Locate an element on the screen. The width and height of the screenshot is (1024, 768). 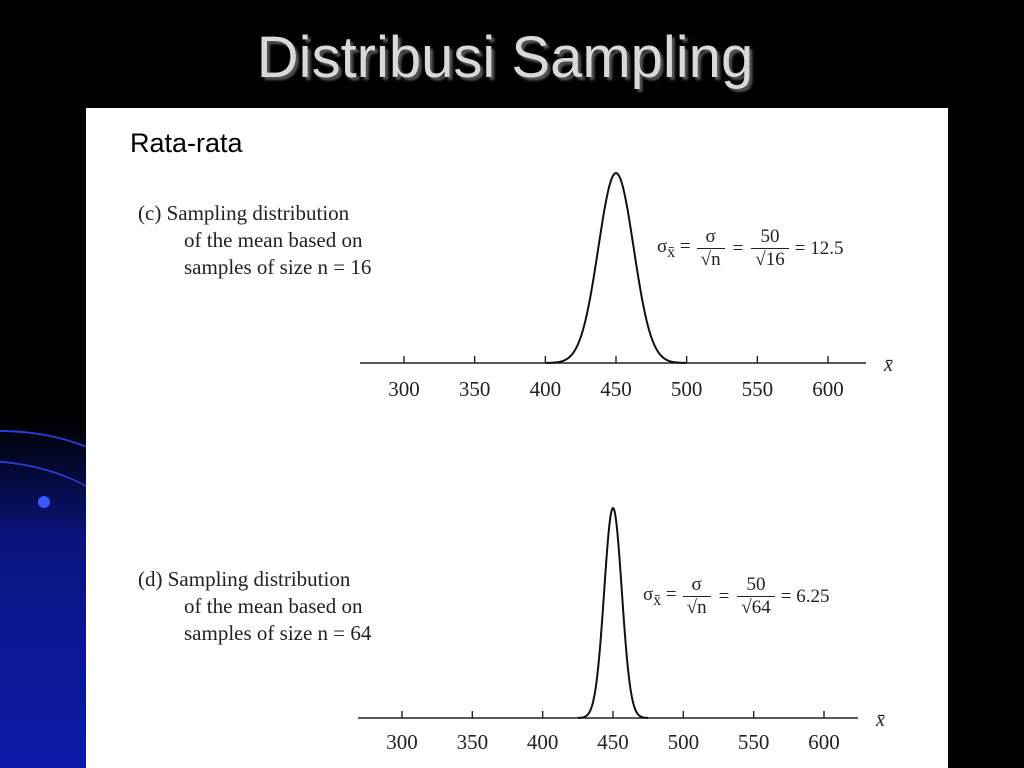
chart-c-x-tick-label: 400 is located at coordinates (546, 389).